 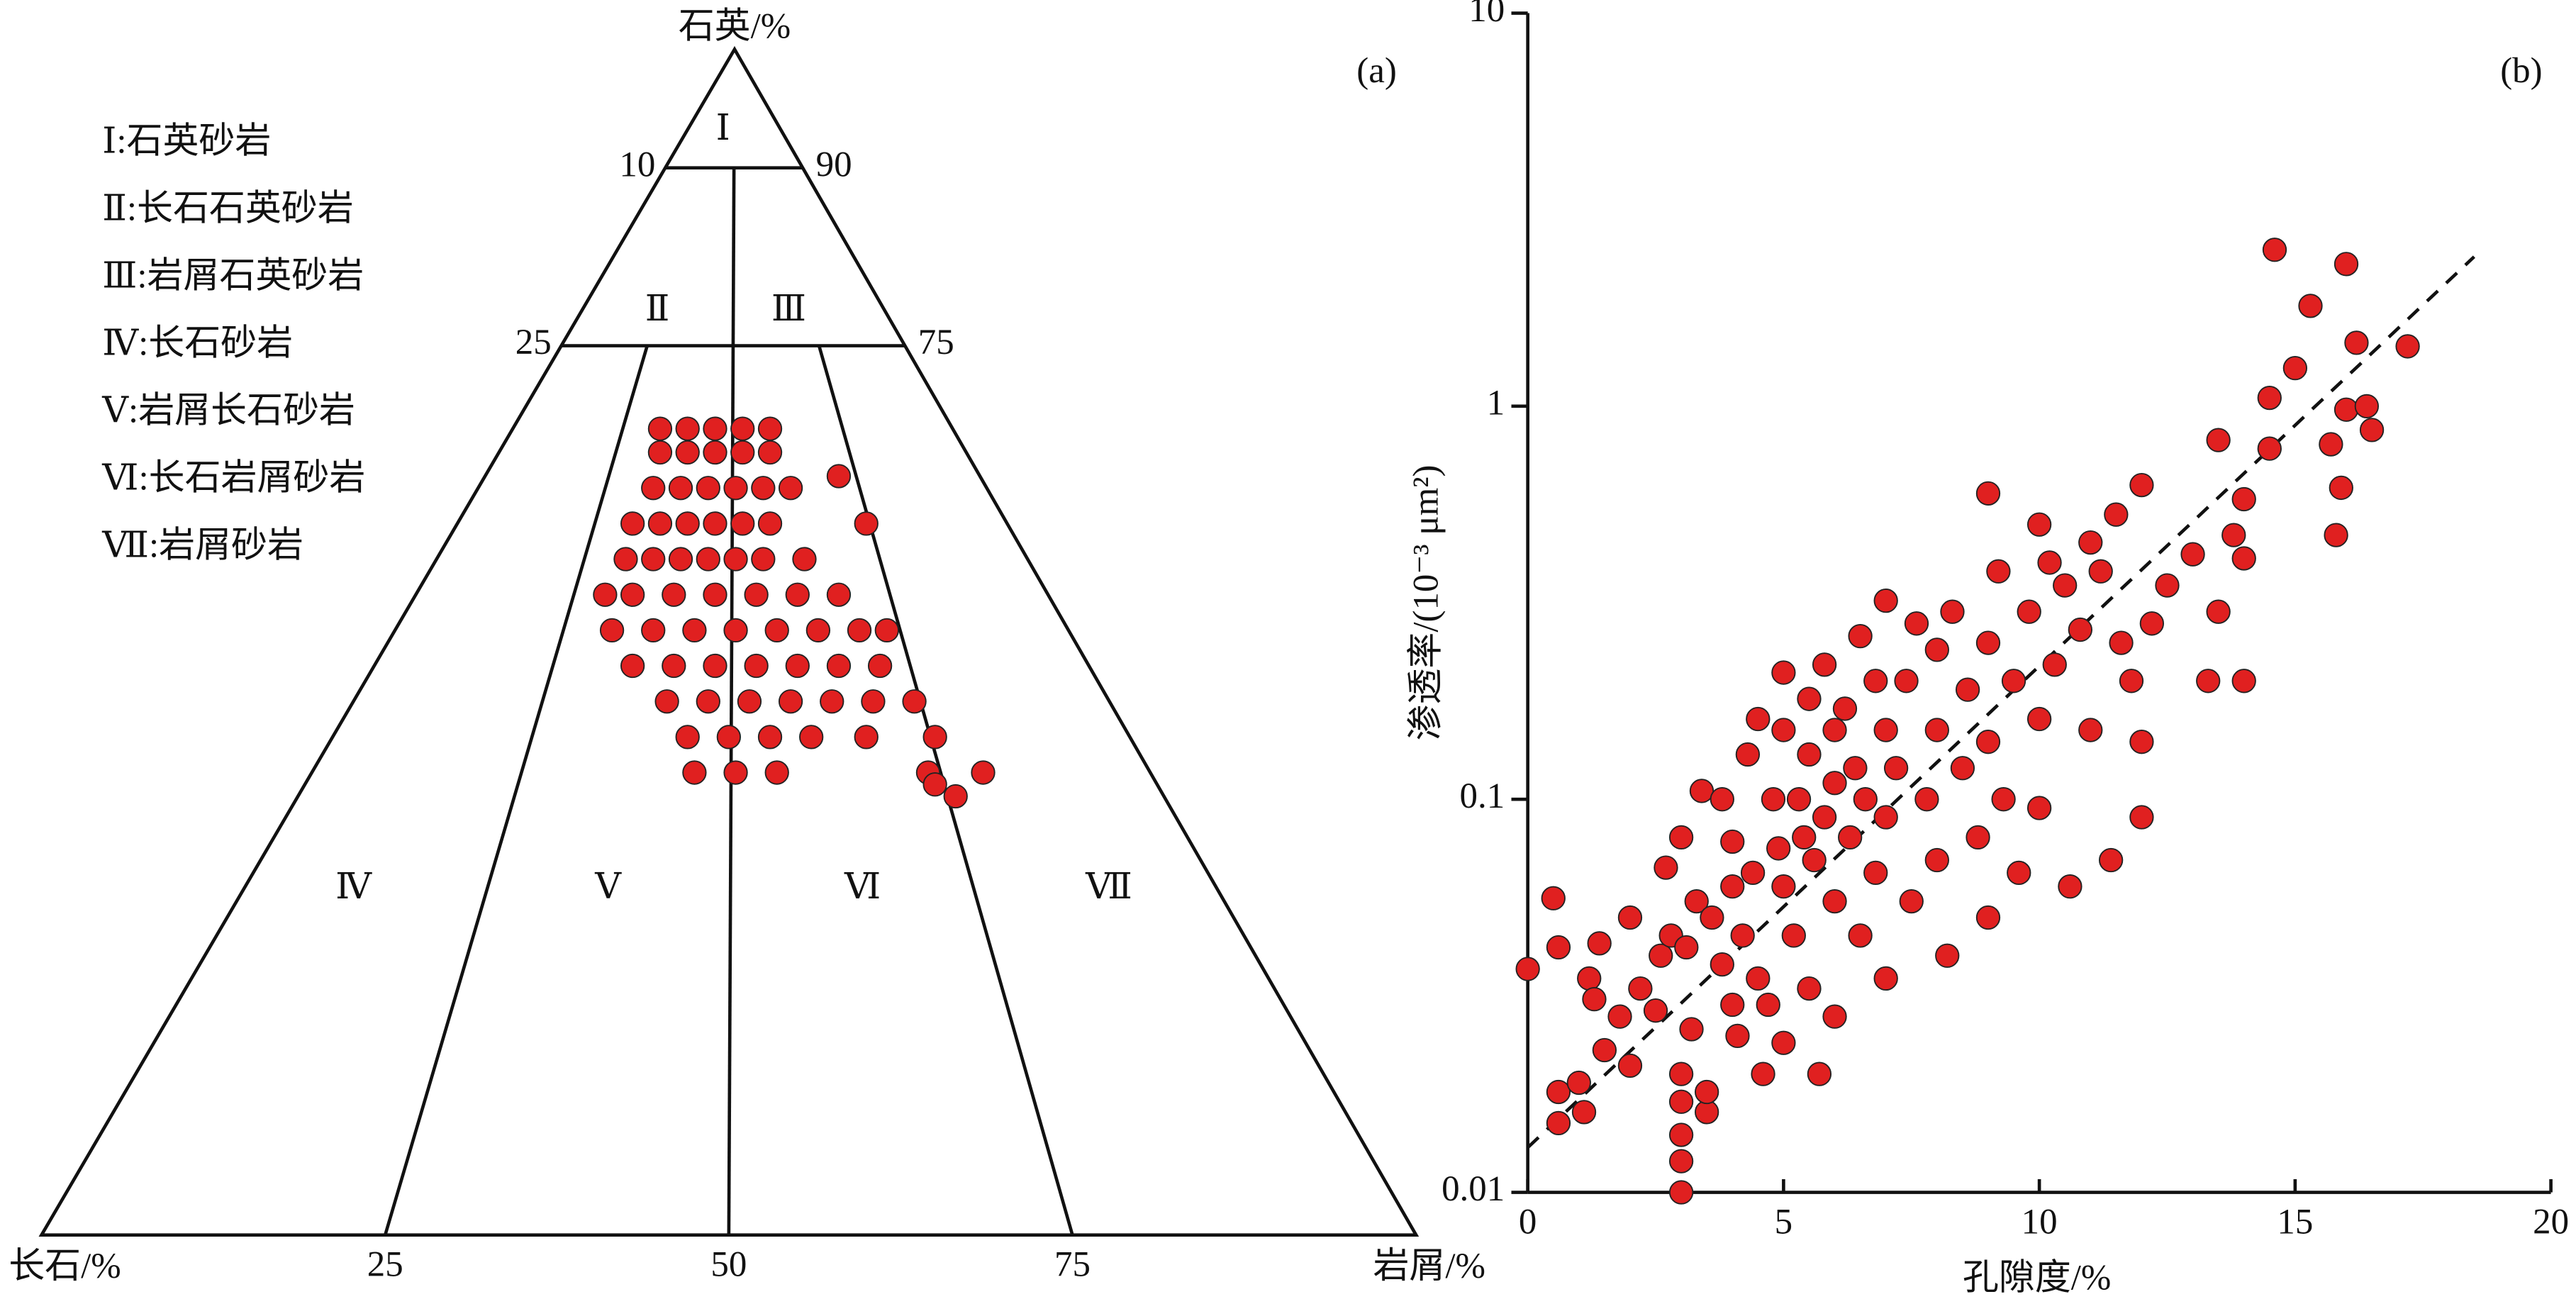 I want to click on legend-entry: Ⅴ:岩屑长石砂岩, so click(x=228, y=410).